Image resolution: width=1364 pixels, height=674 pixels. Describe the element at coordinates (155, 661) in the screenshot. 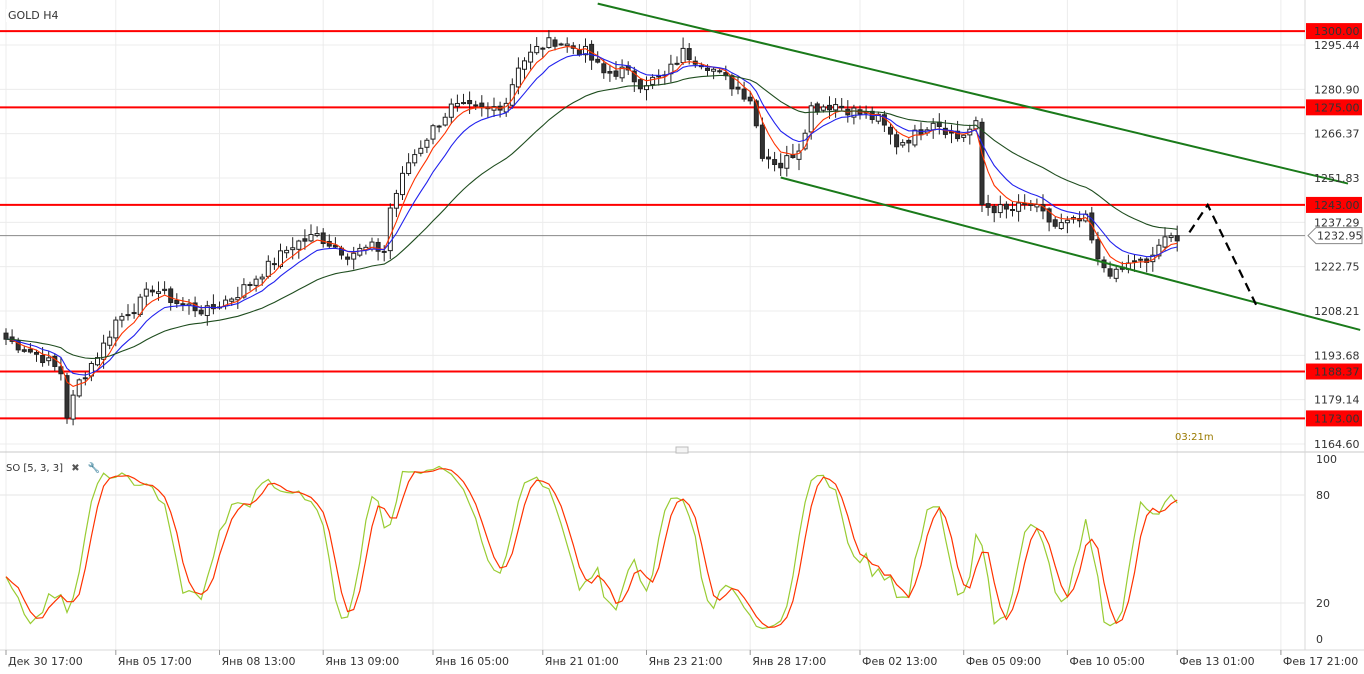

I see `time-tick-label: Янв 05 17:00` at that location.